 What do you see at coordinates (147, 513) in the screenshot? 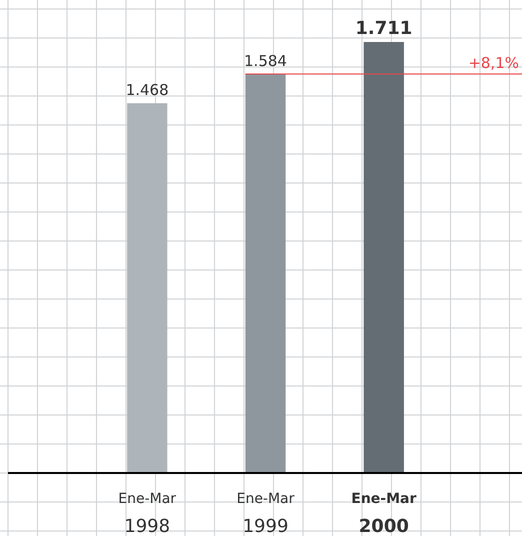
I see `x-tick-label: Ene-Mar 1998` at bounding box center [147, 513].